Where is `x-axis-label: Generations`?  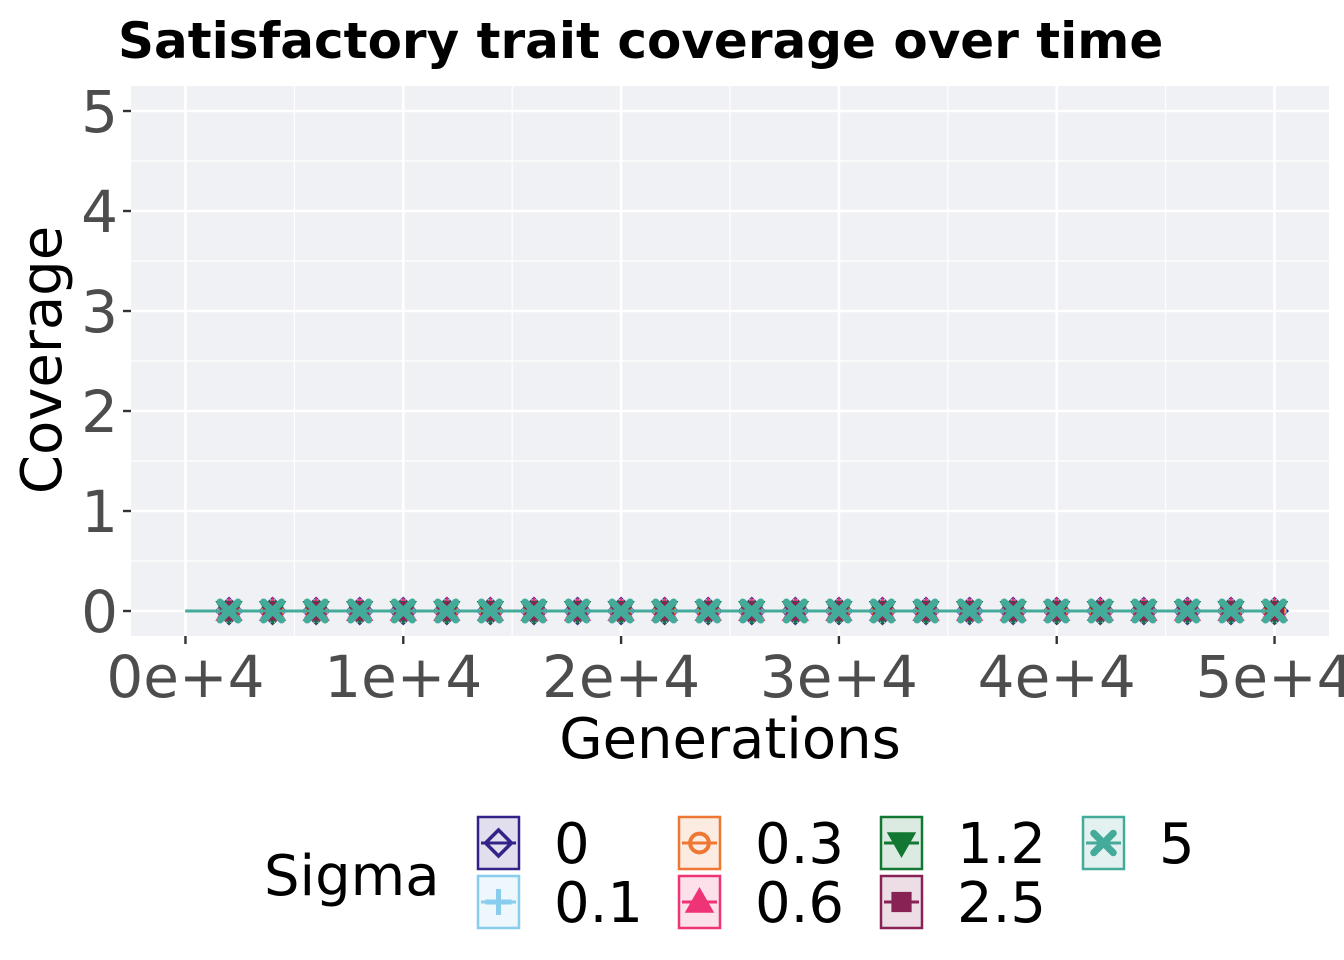 x-axis-label: Generations is located at coordinates (730, 739).